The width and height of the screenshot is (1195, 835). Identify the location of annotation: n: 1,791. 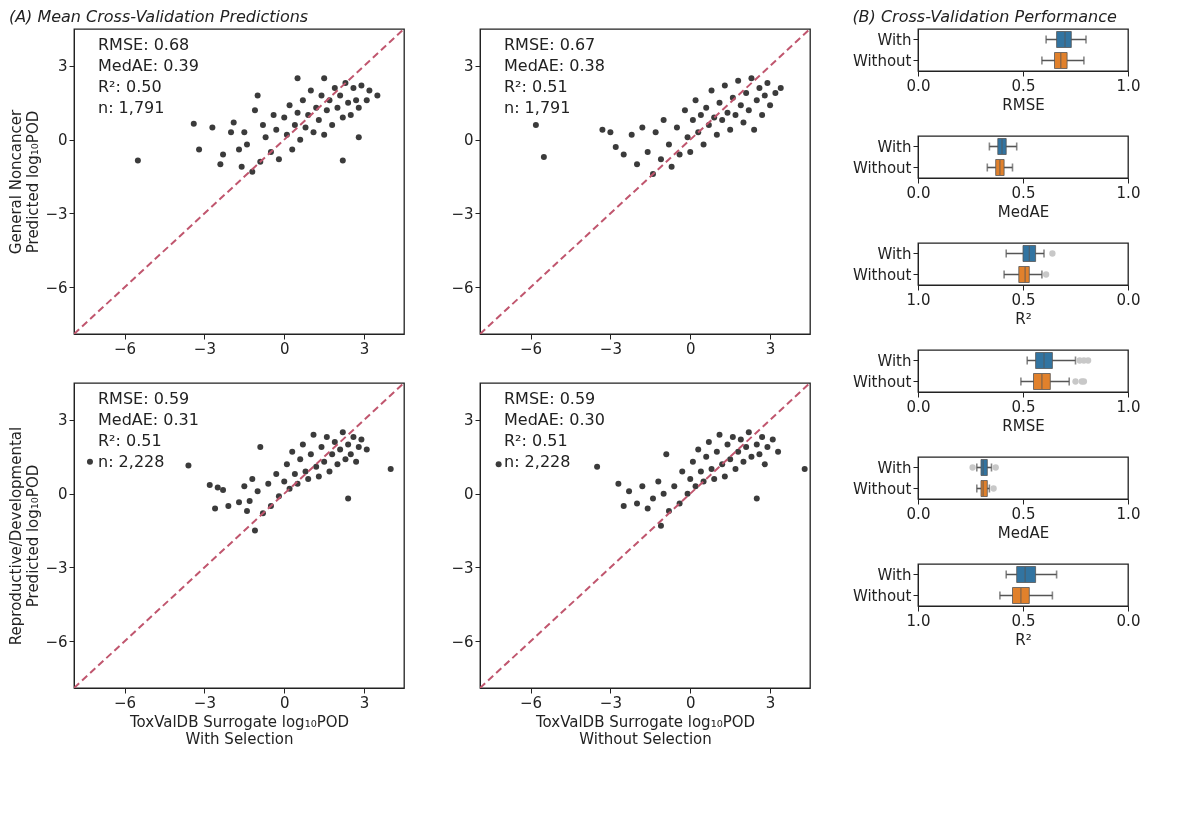
(131, 107).